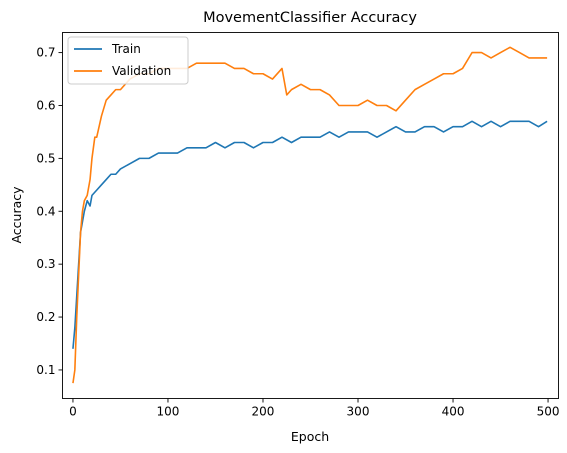 This screenshot has width=567, height=453. Describe the element at coordinates (168, 412) in the screenshot. I see `x-tick-label: 100` at that location.